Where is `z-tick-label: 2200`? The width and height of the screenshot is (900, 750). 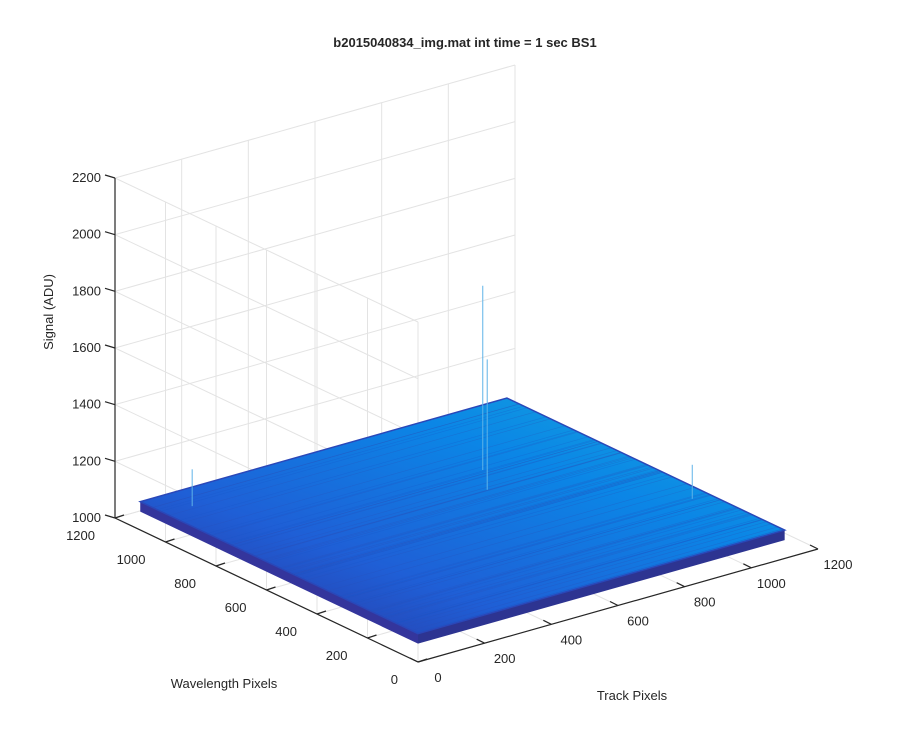 z-tick-label: 2200 is located at coordinates (86, 177).